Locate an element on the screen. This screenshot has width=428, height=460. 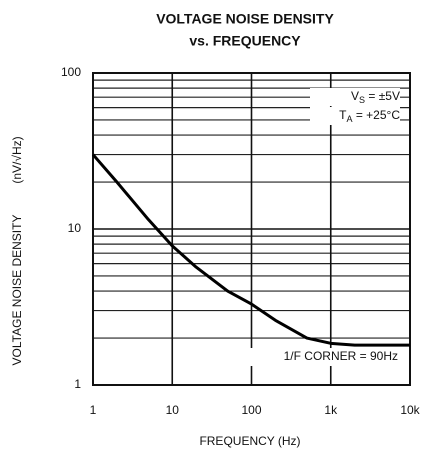
annotation-text: T is located at coordinates (343, 115).